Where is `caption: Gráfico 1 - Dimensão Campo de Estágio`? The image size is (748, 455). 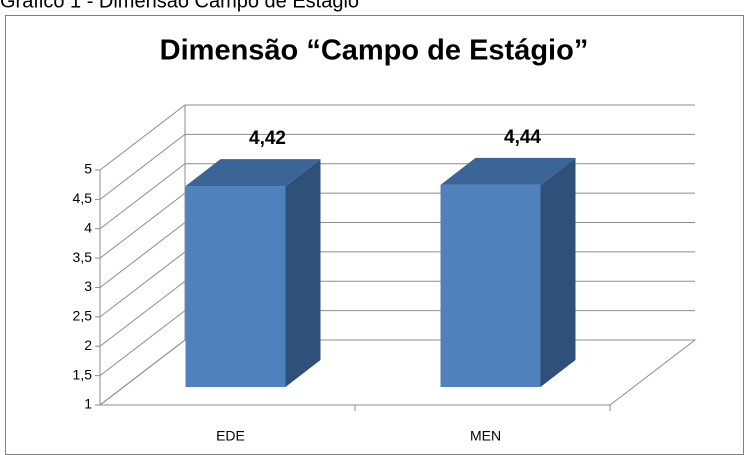
caption: Gráfico 1 - Dimensão Campo de Estágio is located at coordinates (179, 6).